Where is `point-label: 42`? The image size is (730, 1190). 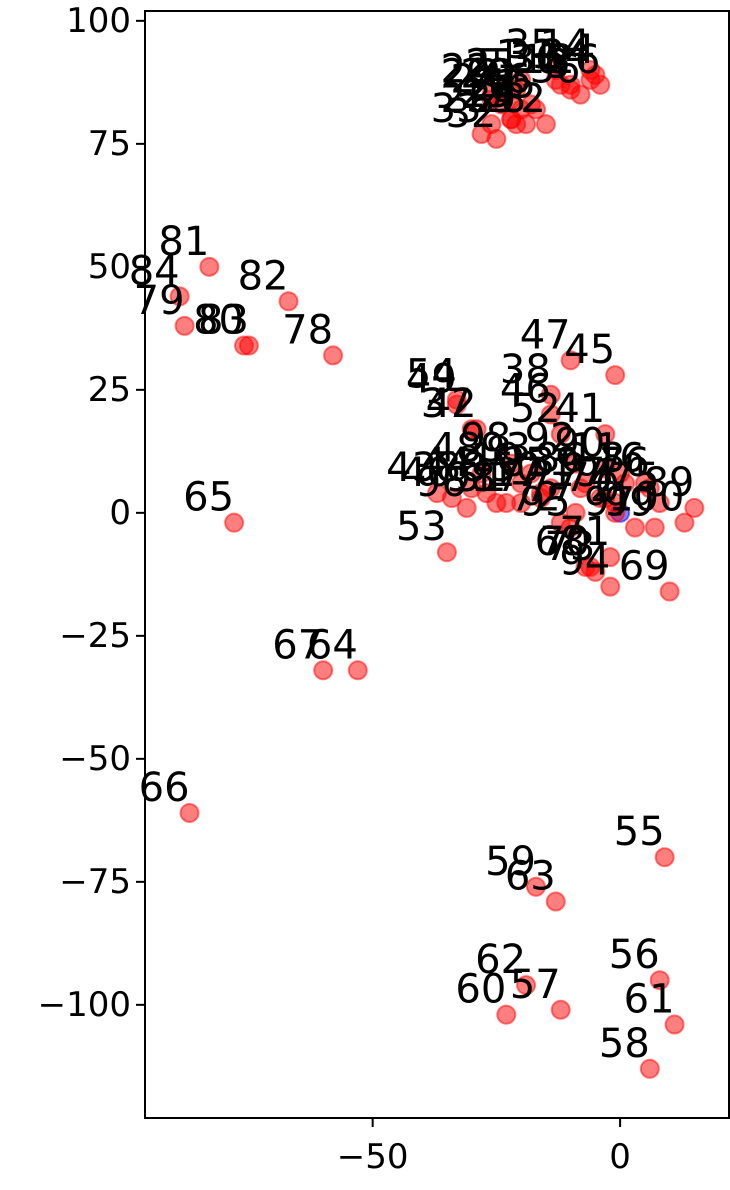
point-label: 42 is located at coordinates (451, 404).